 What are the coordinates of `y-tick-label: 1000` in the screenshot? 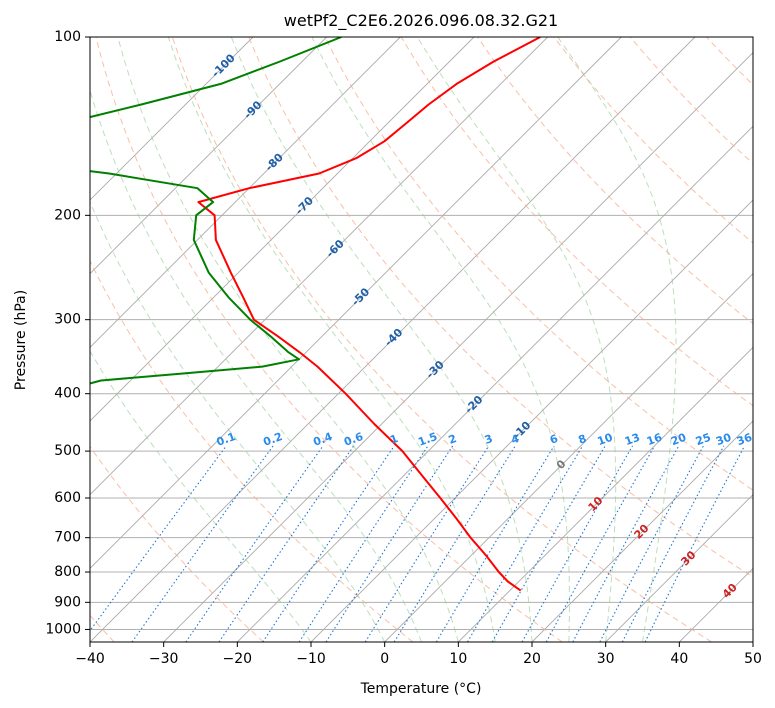 It's located at (63, 629).